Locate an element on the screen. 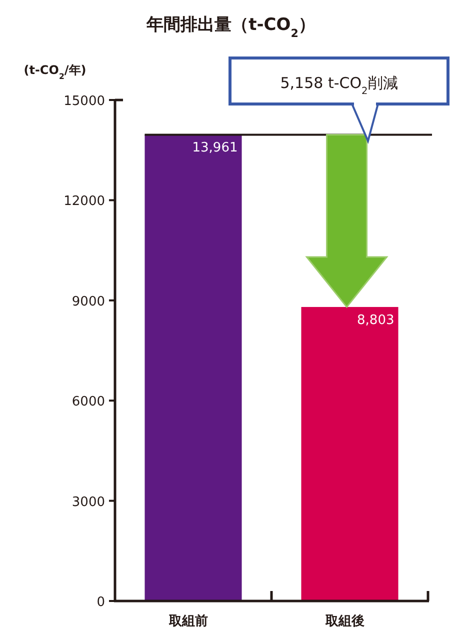 The height and width of the screenshot is (630, 462). value-label: 13,961 is located at coordinates (215, 148).